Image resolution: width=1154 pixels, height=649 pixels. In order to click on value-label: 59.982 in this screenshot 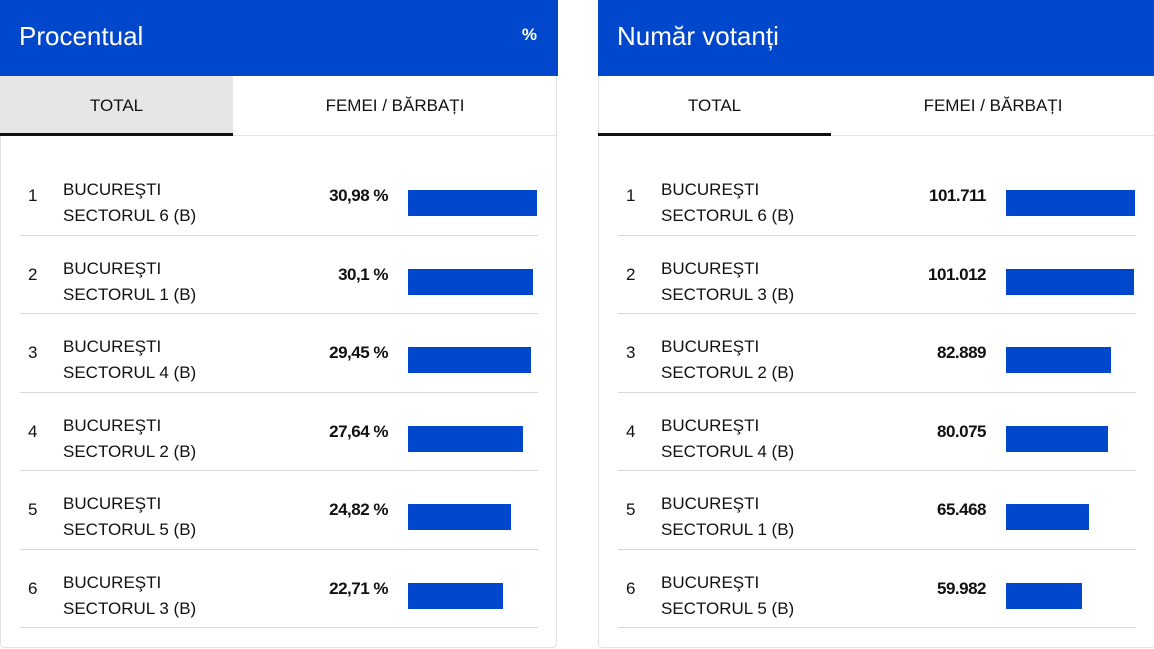, I will do `click(962, 588)`.